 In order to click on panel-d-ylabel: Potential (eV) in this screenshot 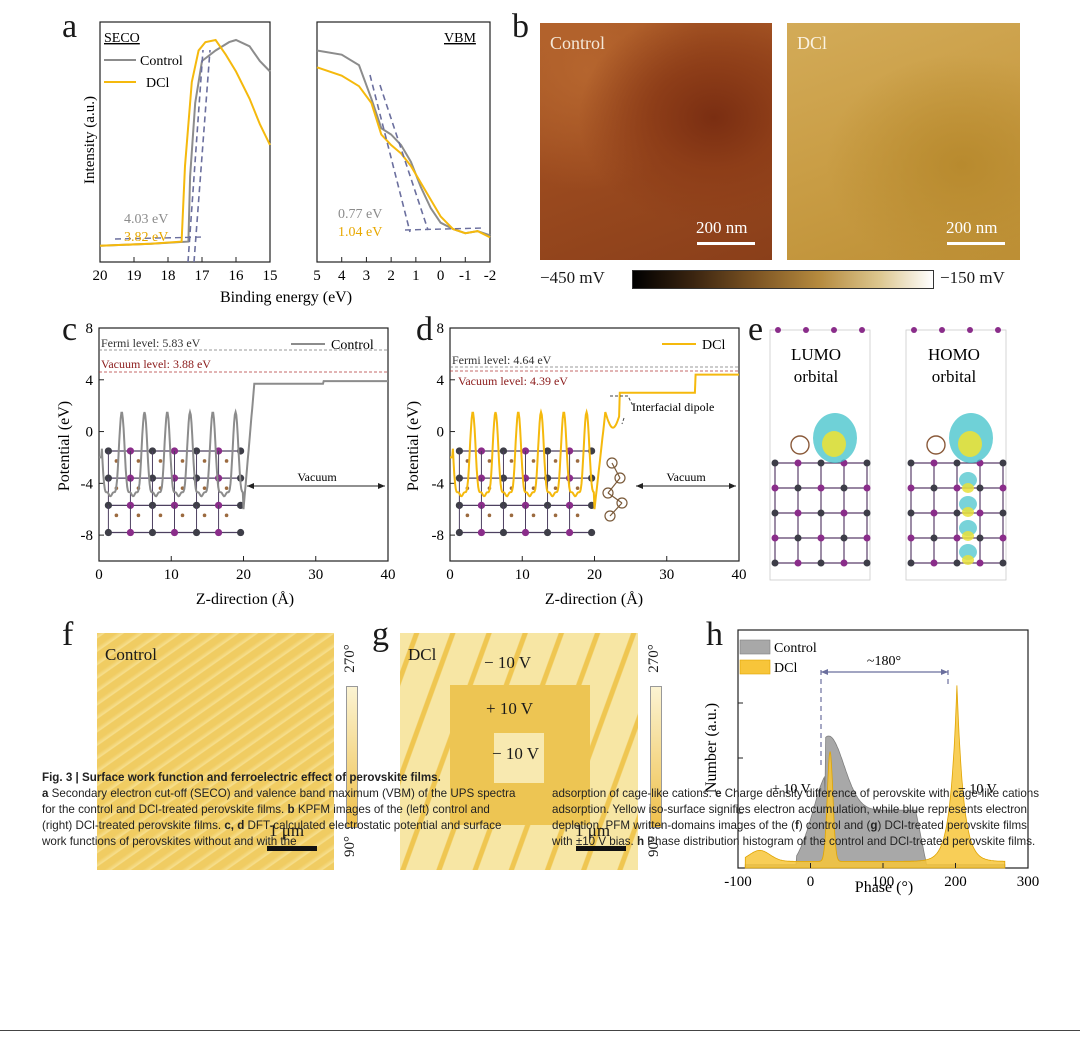, I will do `click(413, 446)`.